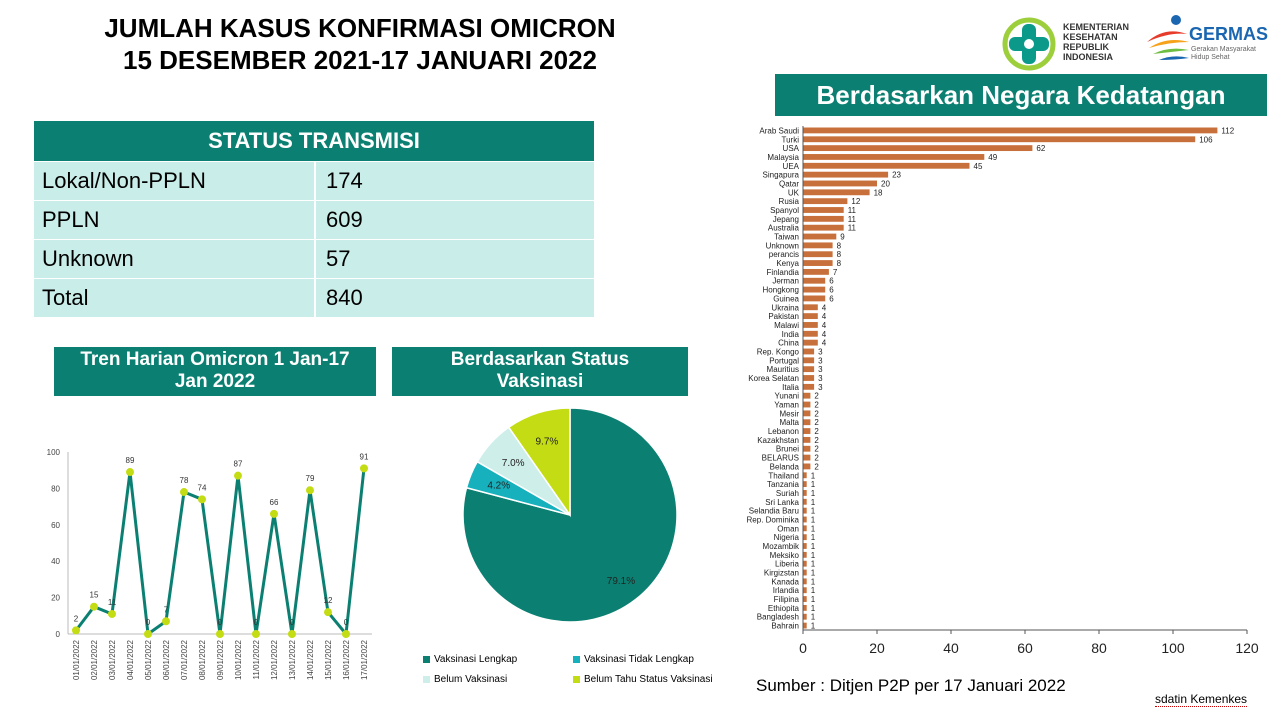 This screenshot has width=1284, height=712. What do you see at coordinates (175, 298) in the screenshot?
I see `row-label: Total` at bounding box center [175, 298].